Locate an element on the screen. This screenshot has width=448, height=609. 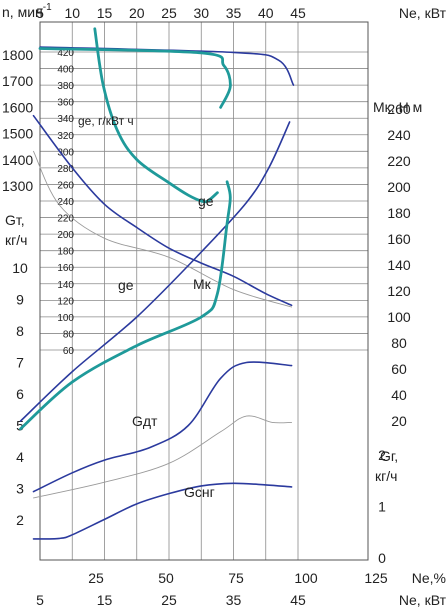
axis-title-mk: Мк, Н м is located at coordinates (397, 107).